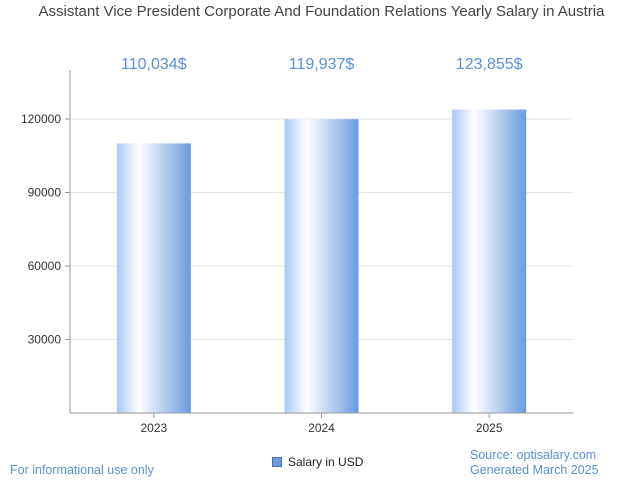 This screenshot has height=483, width=643. I want to click on legend: Salary in USD, so click(317, 462).